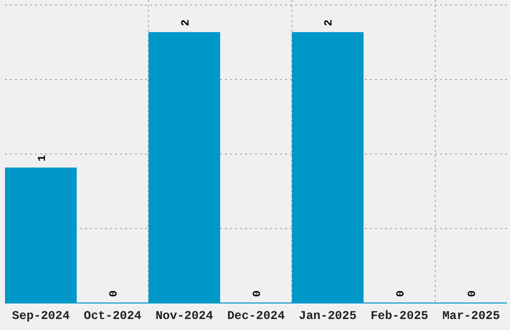  Describe the element at coordinates (42, 158) in the screenshot. I see `data-label: 1` at that location.